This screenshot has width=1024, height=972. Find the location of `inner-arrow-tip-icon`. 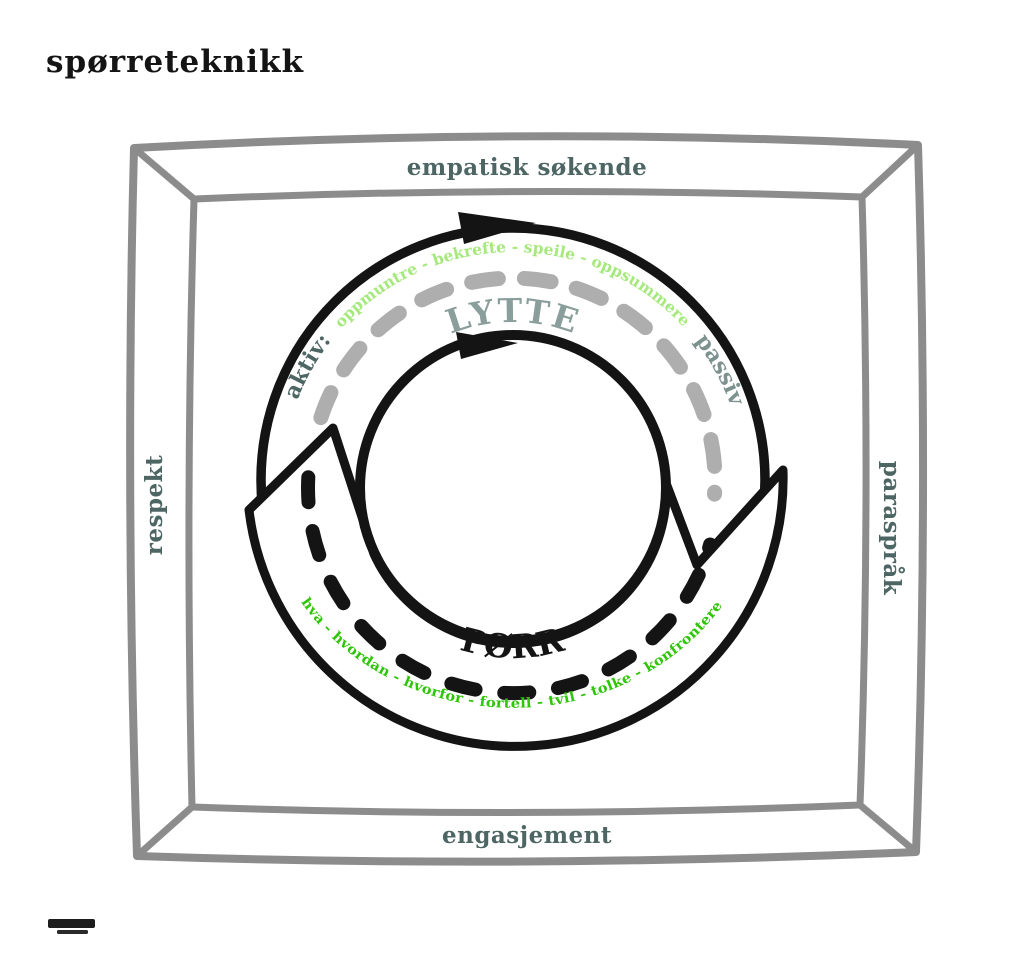

inner-arrow-tip-icon is located at coordinates (487, 345).